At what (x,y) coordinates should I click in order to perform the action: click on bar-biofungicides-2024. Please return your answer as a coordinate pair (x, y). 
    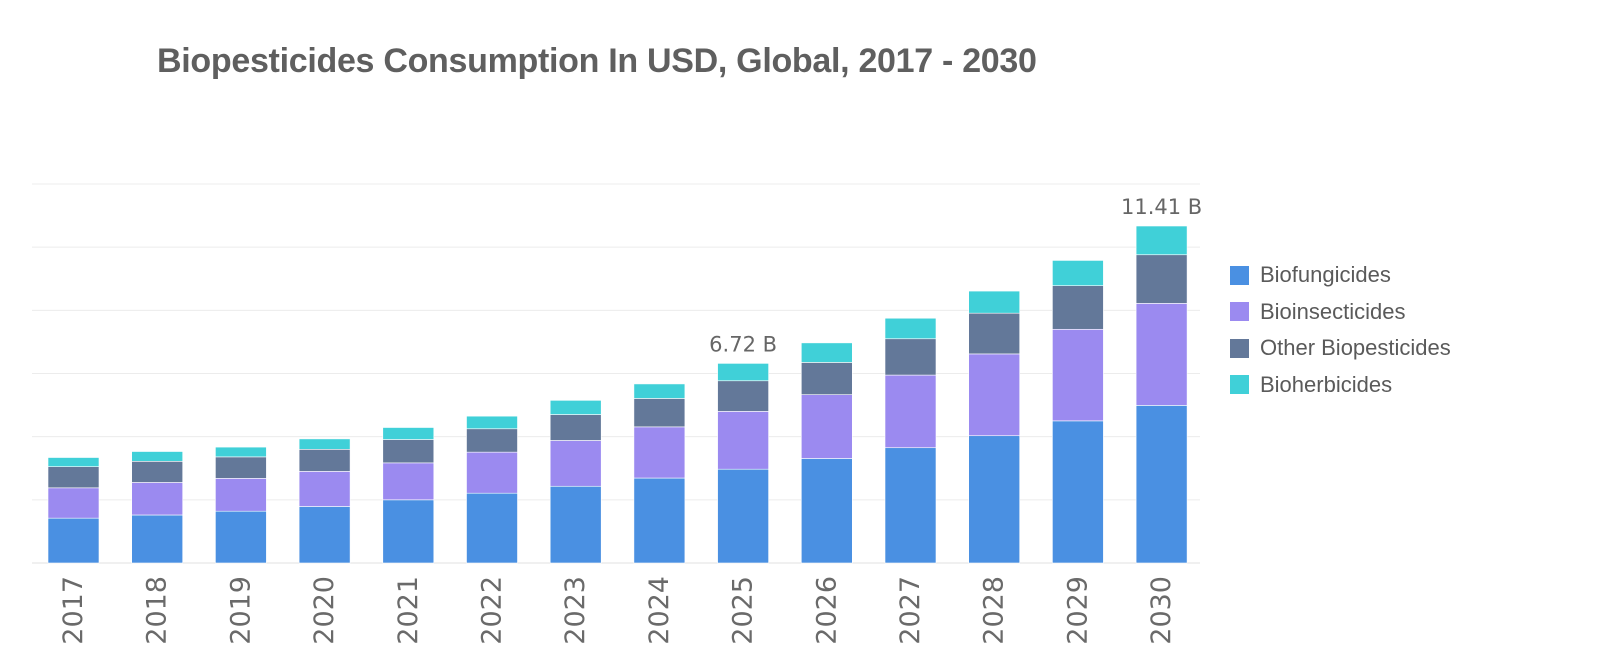
    Looking at the image, I should click on (659, 520).